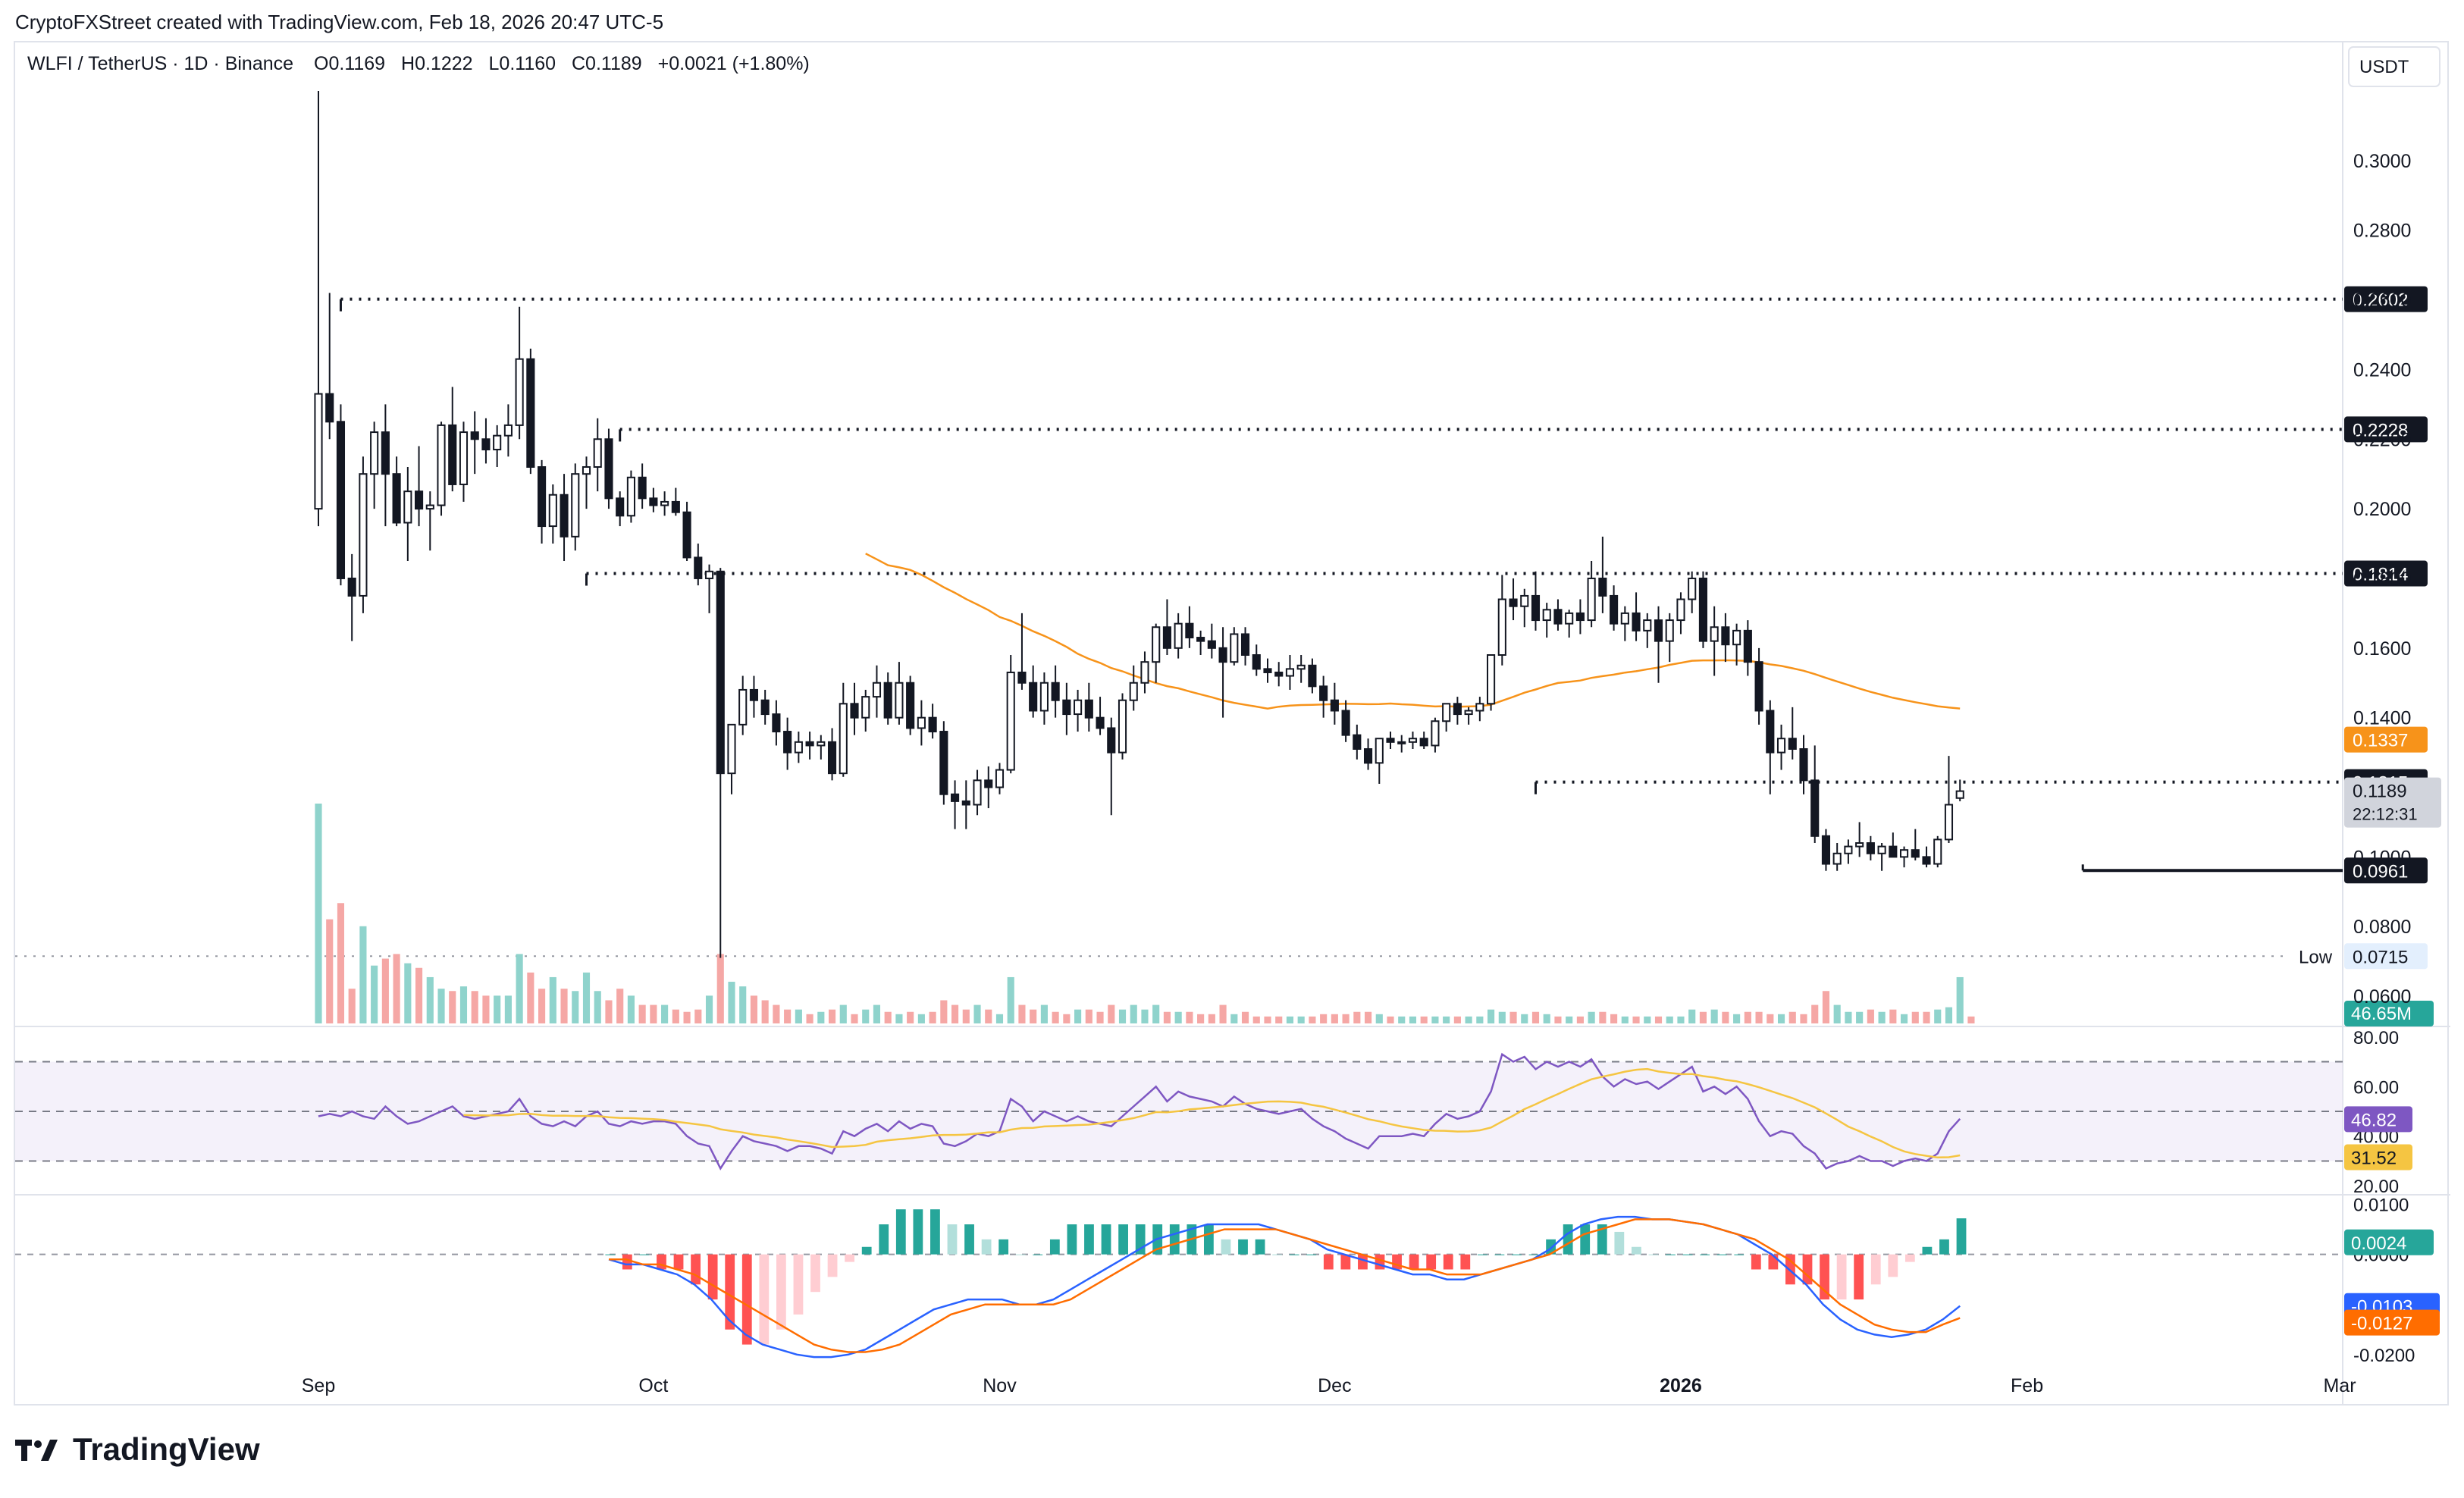 This screenshot has width=2464, height=1498. What do you see at coordinates (2378, 1243) in the screenshot?
I see `macd-hist-last-label: 0.0024` at bounding box center [2378, 1243].